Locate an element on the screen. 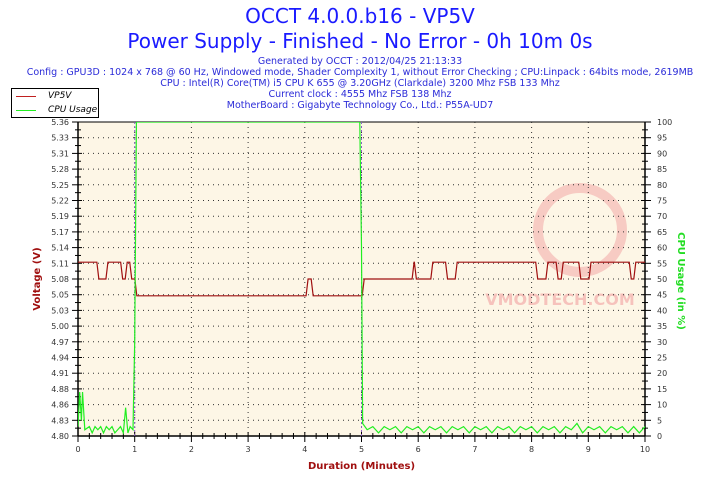  y-tick-label: 5.28 is located at coordinates (60, 169).